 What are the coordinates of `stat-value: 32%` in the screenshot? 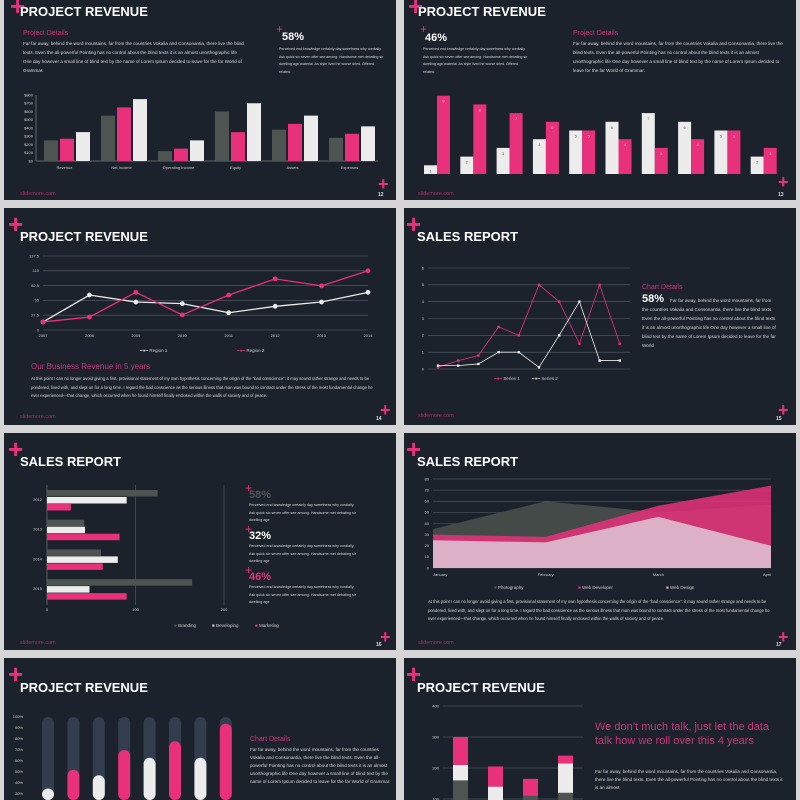 It's located at (260, 536).